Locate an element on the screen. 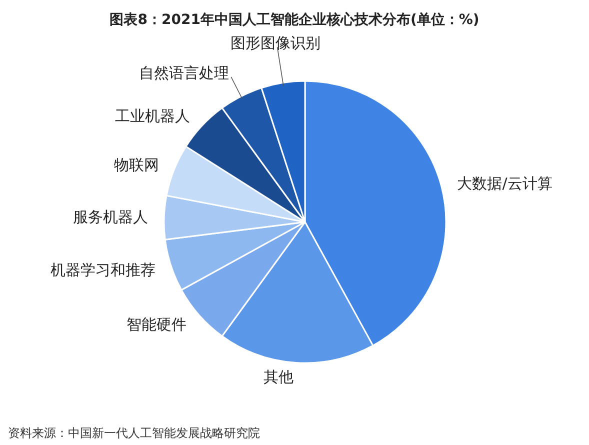  title: 图表8：2021年中国人工智能企业核心技术分布(单位：%) is located at coordinates (295, 20).